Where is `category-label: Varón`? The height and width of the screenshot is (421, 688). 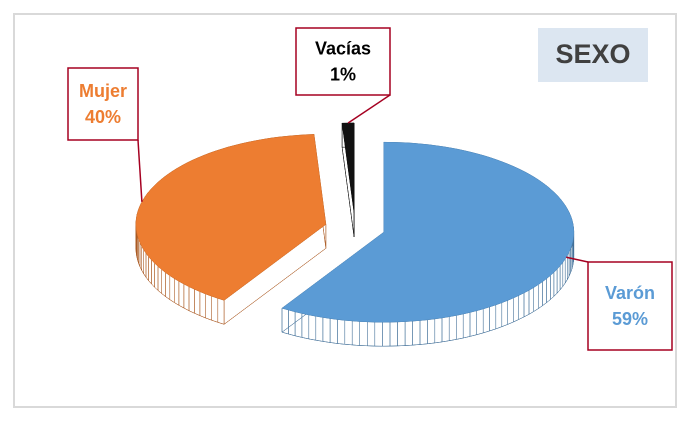 category-label: Varón is located at coordinates (630, 293).